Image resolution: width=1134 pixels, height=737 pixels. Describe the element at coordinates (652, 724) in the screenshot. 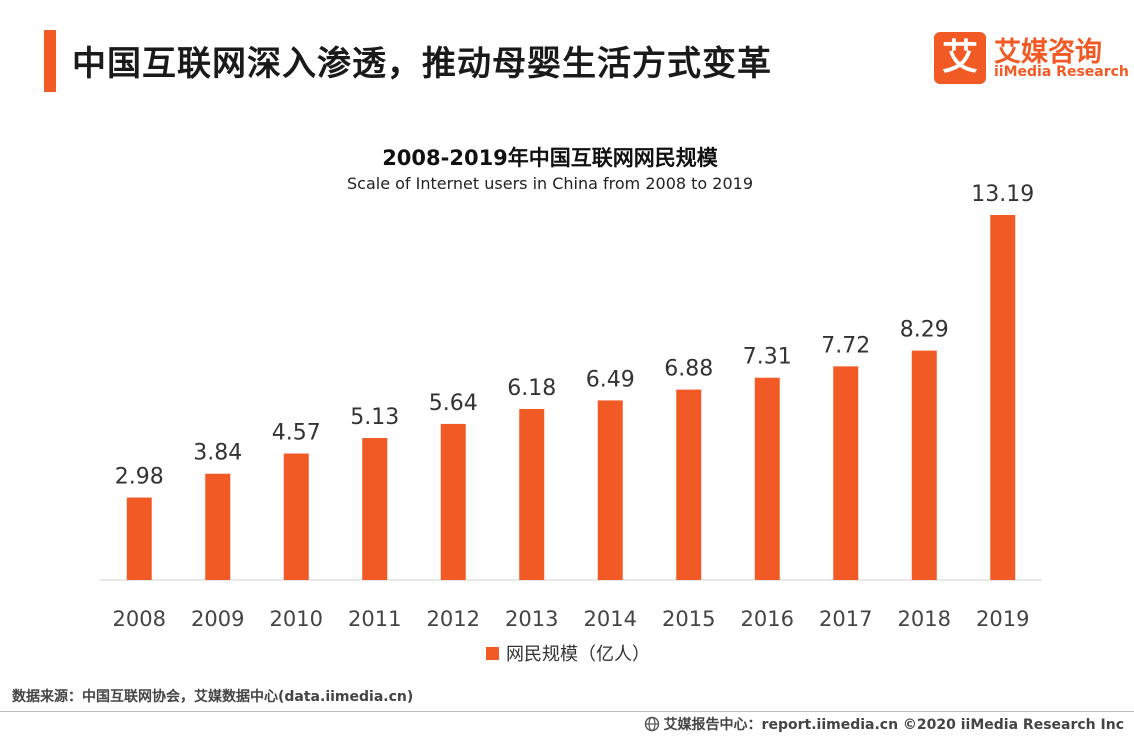

I see `globe-icon` at that location.